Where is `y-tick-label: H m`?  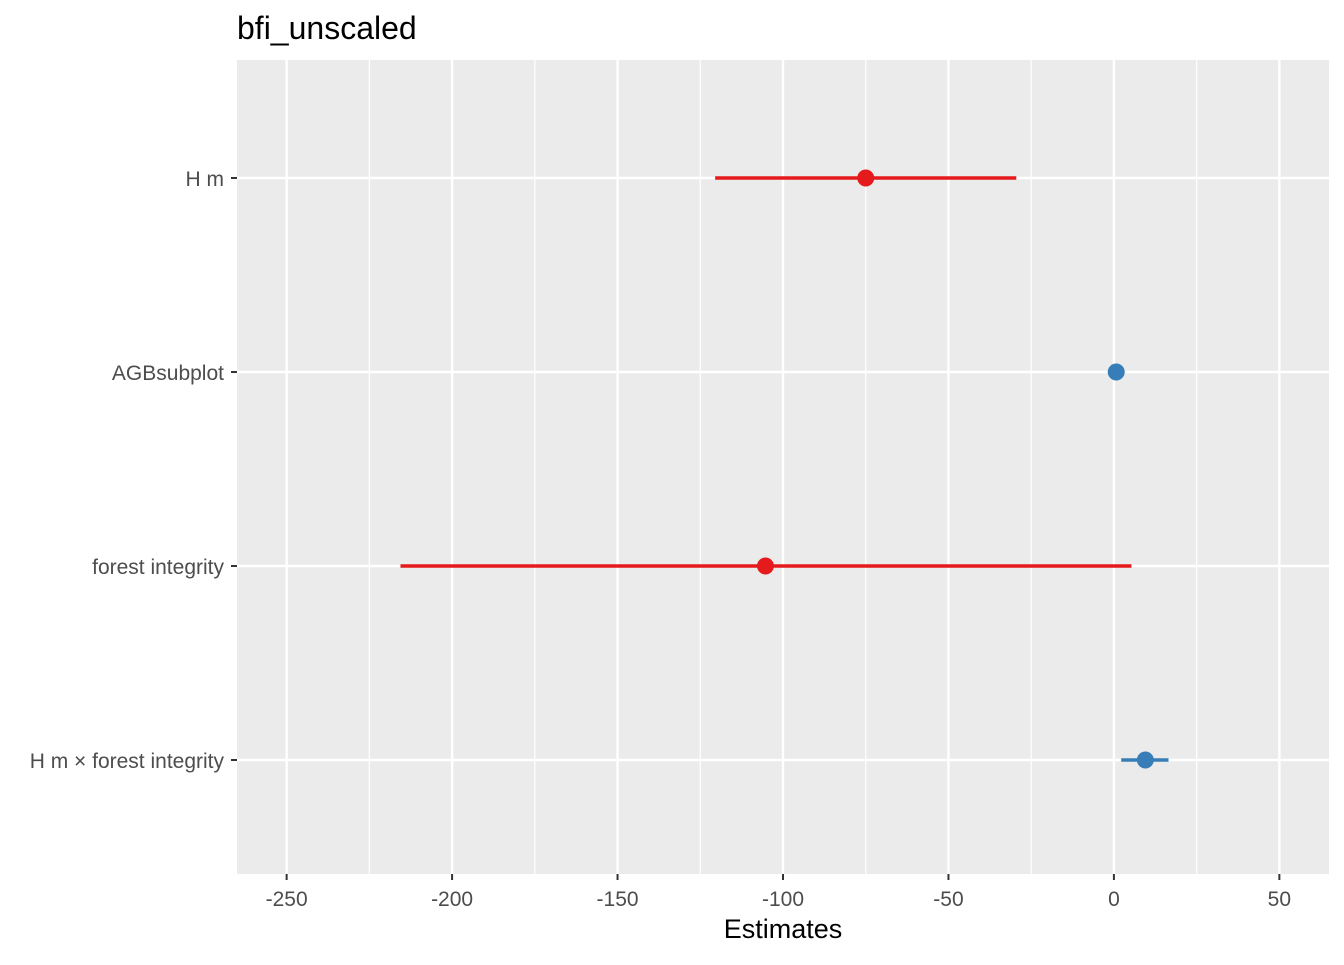 y-tick-label: H m is located at coordinates (205, 179).